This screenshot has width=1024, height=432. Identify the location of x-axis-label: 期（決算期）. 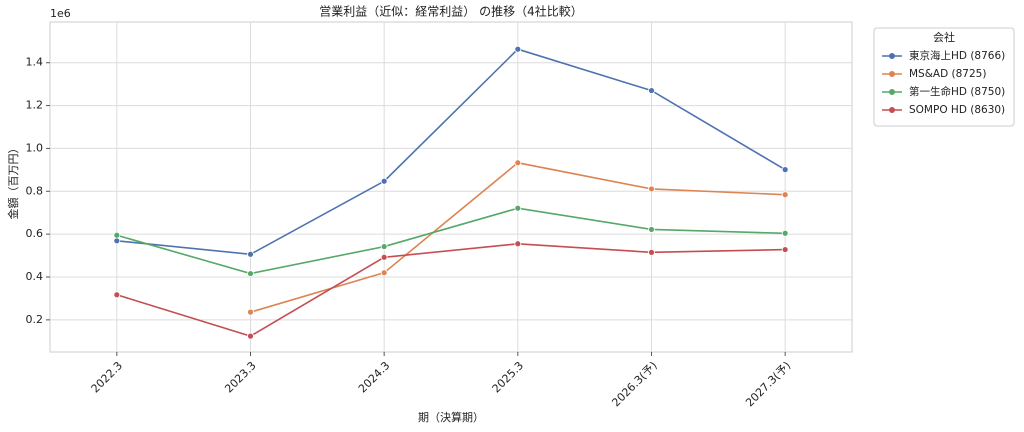
(451, 417).